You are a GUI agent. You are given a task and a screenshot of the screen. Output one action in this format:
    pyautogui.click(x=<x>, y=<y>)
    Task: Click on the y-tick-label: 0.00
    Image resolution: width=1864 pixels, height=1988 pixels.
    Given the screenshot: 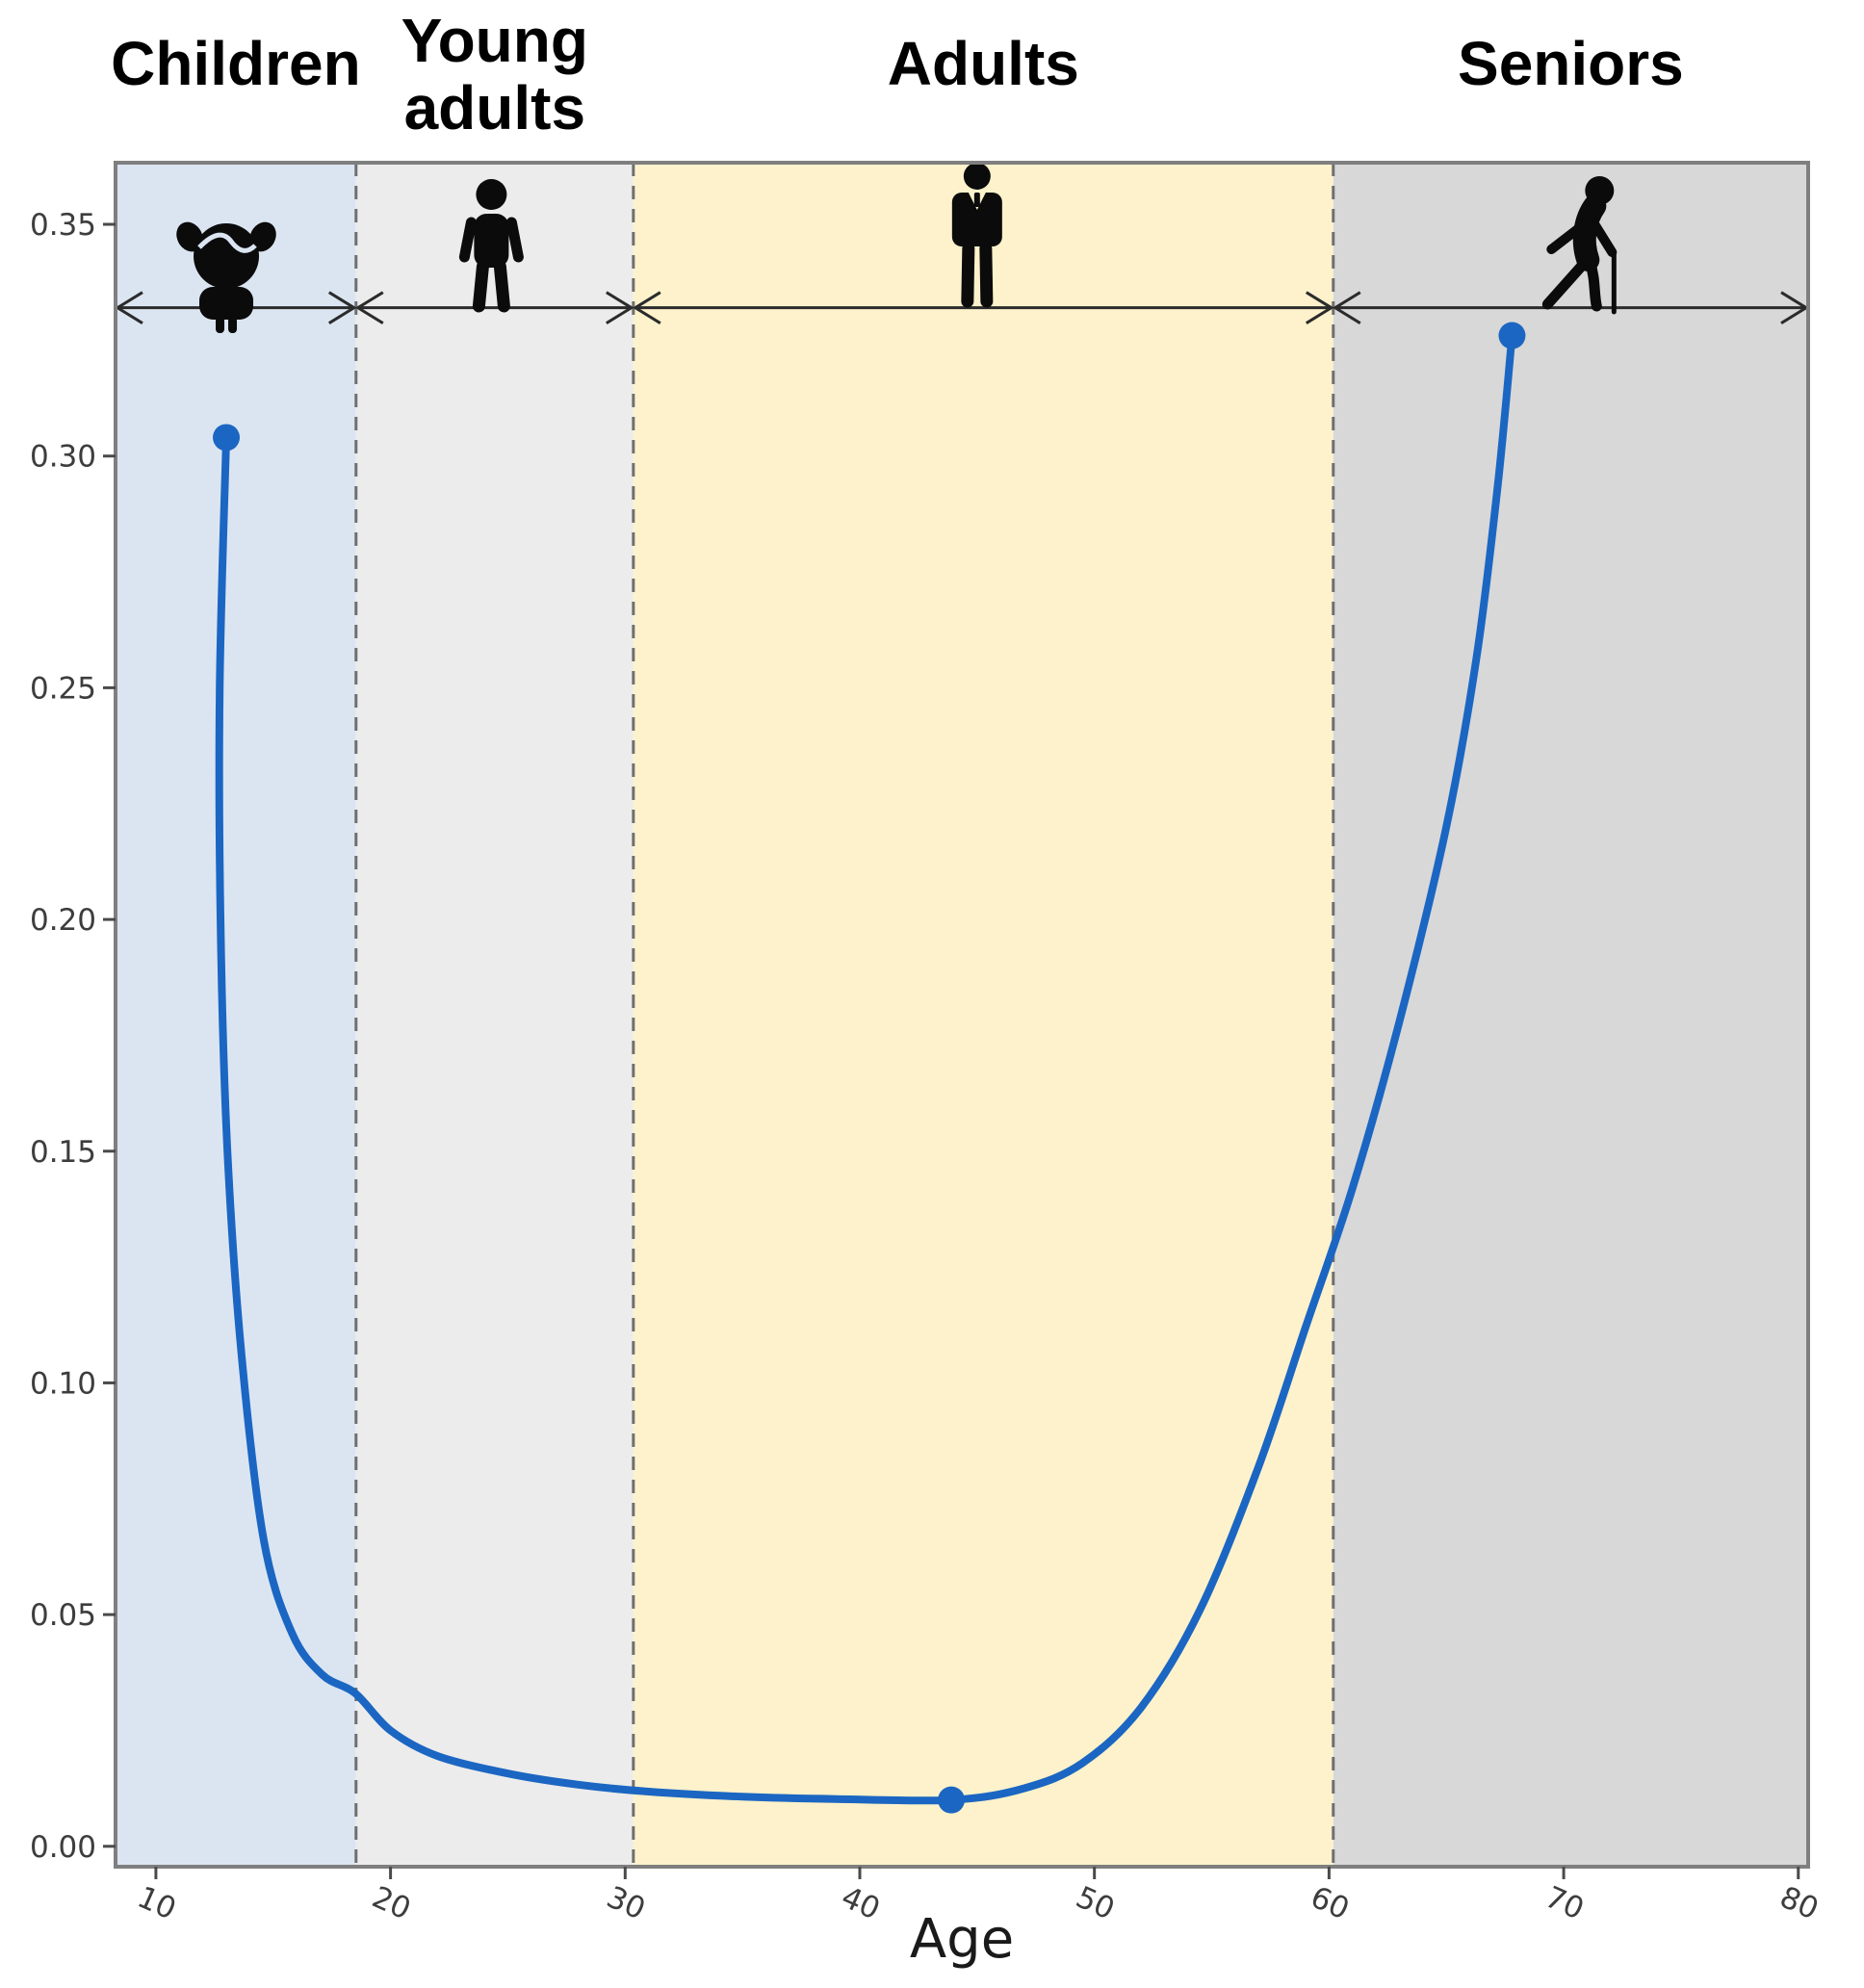 What is the action you would take?
    pyautogui.click(x=63, y=1848)
    